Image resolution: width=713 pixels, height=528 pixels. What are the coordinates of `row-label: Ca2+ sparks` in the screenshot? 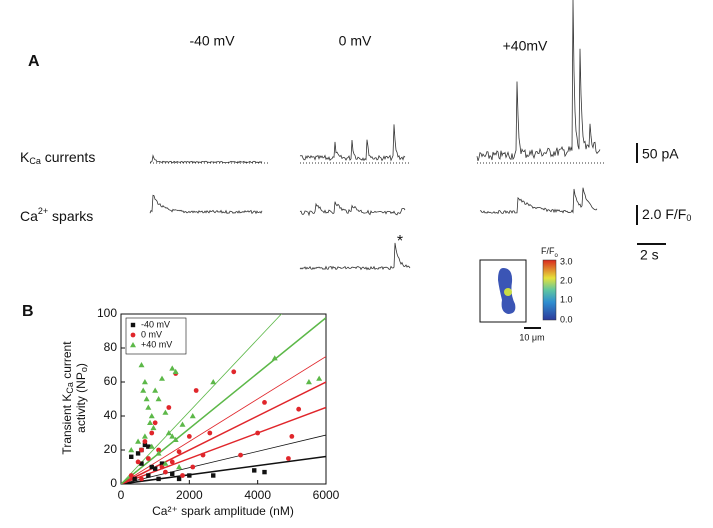 It's located at (56, 214).